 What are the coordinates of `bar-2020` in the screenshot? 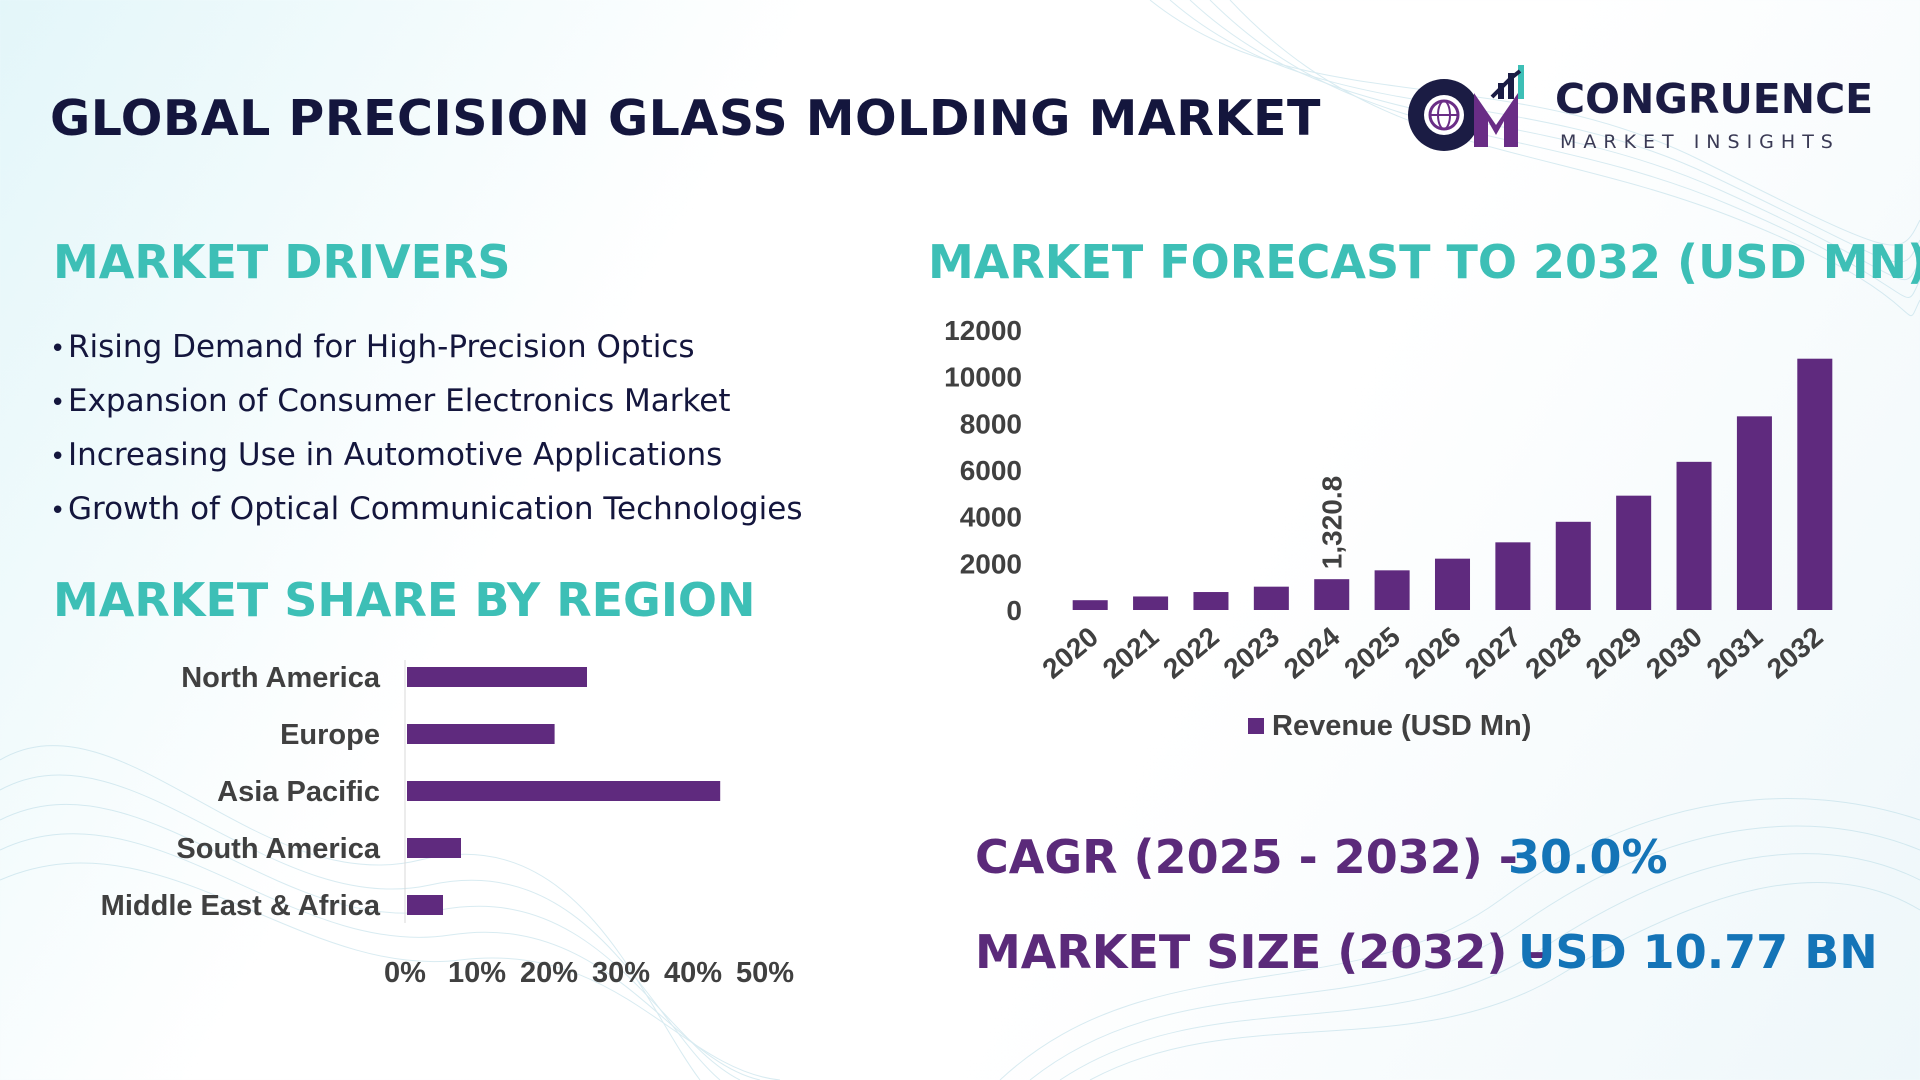 It's located at (1090, 605).